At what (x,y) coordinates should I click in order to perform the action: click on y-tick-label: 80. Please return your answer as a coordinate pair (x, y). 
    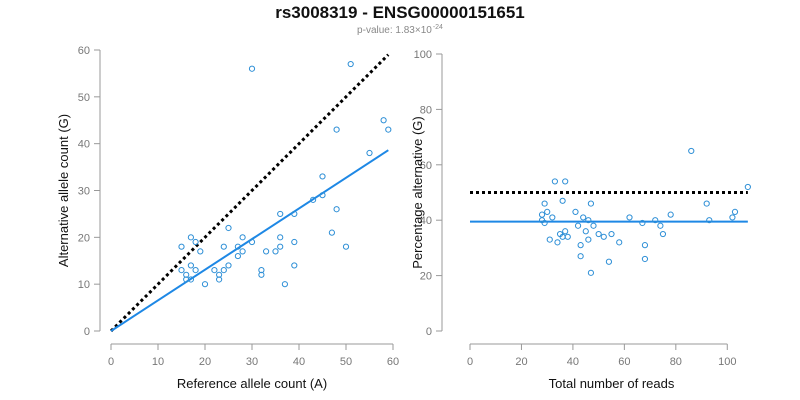
    Looking at the image, I should click on (426, 110).